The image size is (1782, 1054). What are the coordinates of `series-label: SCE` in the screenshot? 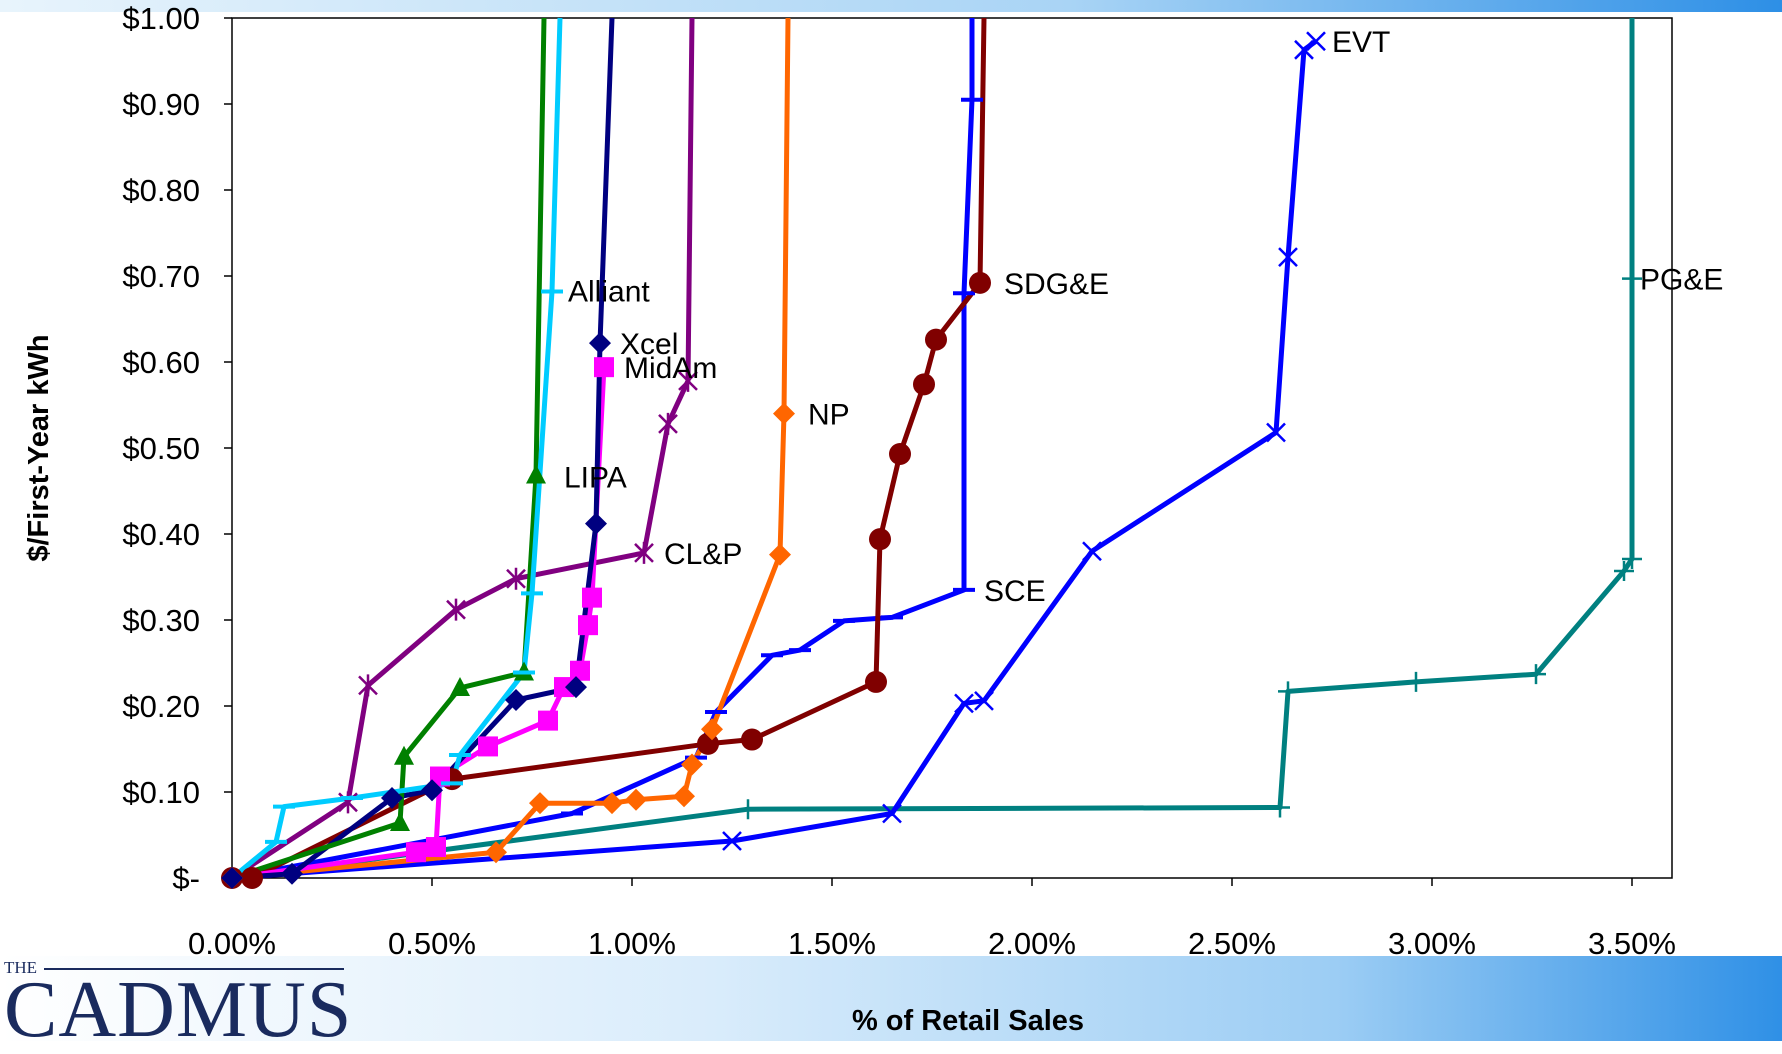 It's located at (1015, 591).